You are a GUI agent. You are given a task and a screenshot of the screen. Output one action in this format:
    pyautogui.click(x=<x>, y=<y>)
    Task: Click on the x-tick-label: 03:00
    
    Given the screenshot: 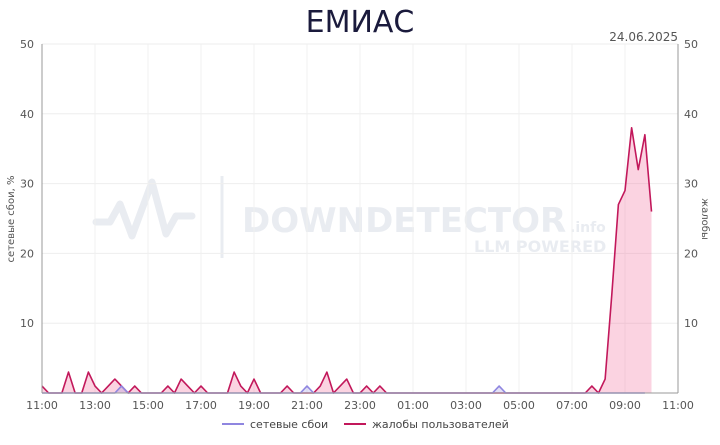 What is the action you would take?
    pyautogui.click(x=466, y=405)
    